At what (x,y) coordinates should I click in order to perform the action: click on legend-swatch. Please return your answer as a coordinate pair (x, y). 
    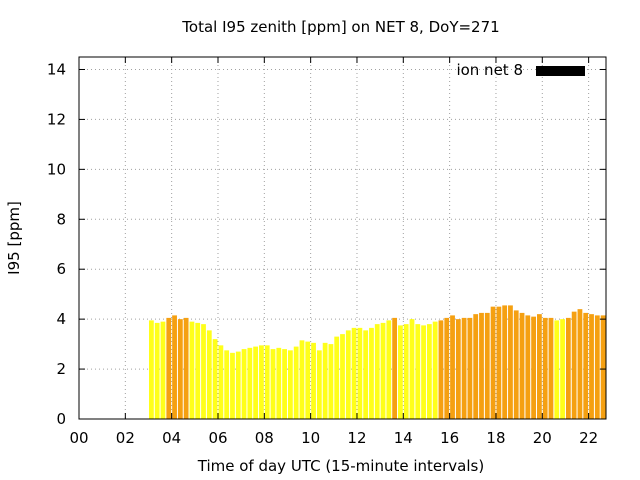
    Looking at the image, I should click on (560, 71).